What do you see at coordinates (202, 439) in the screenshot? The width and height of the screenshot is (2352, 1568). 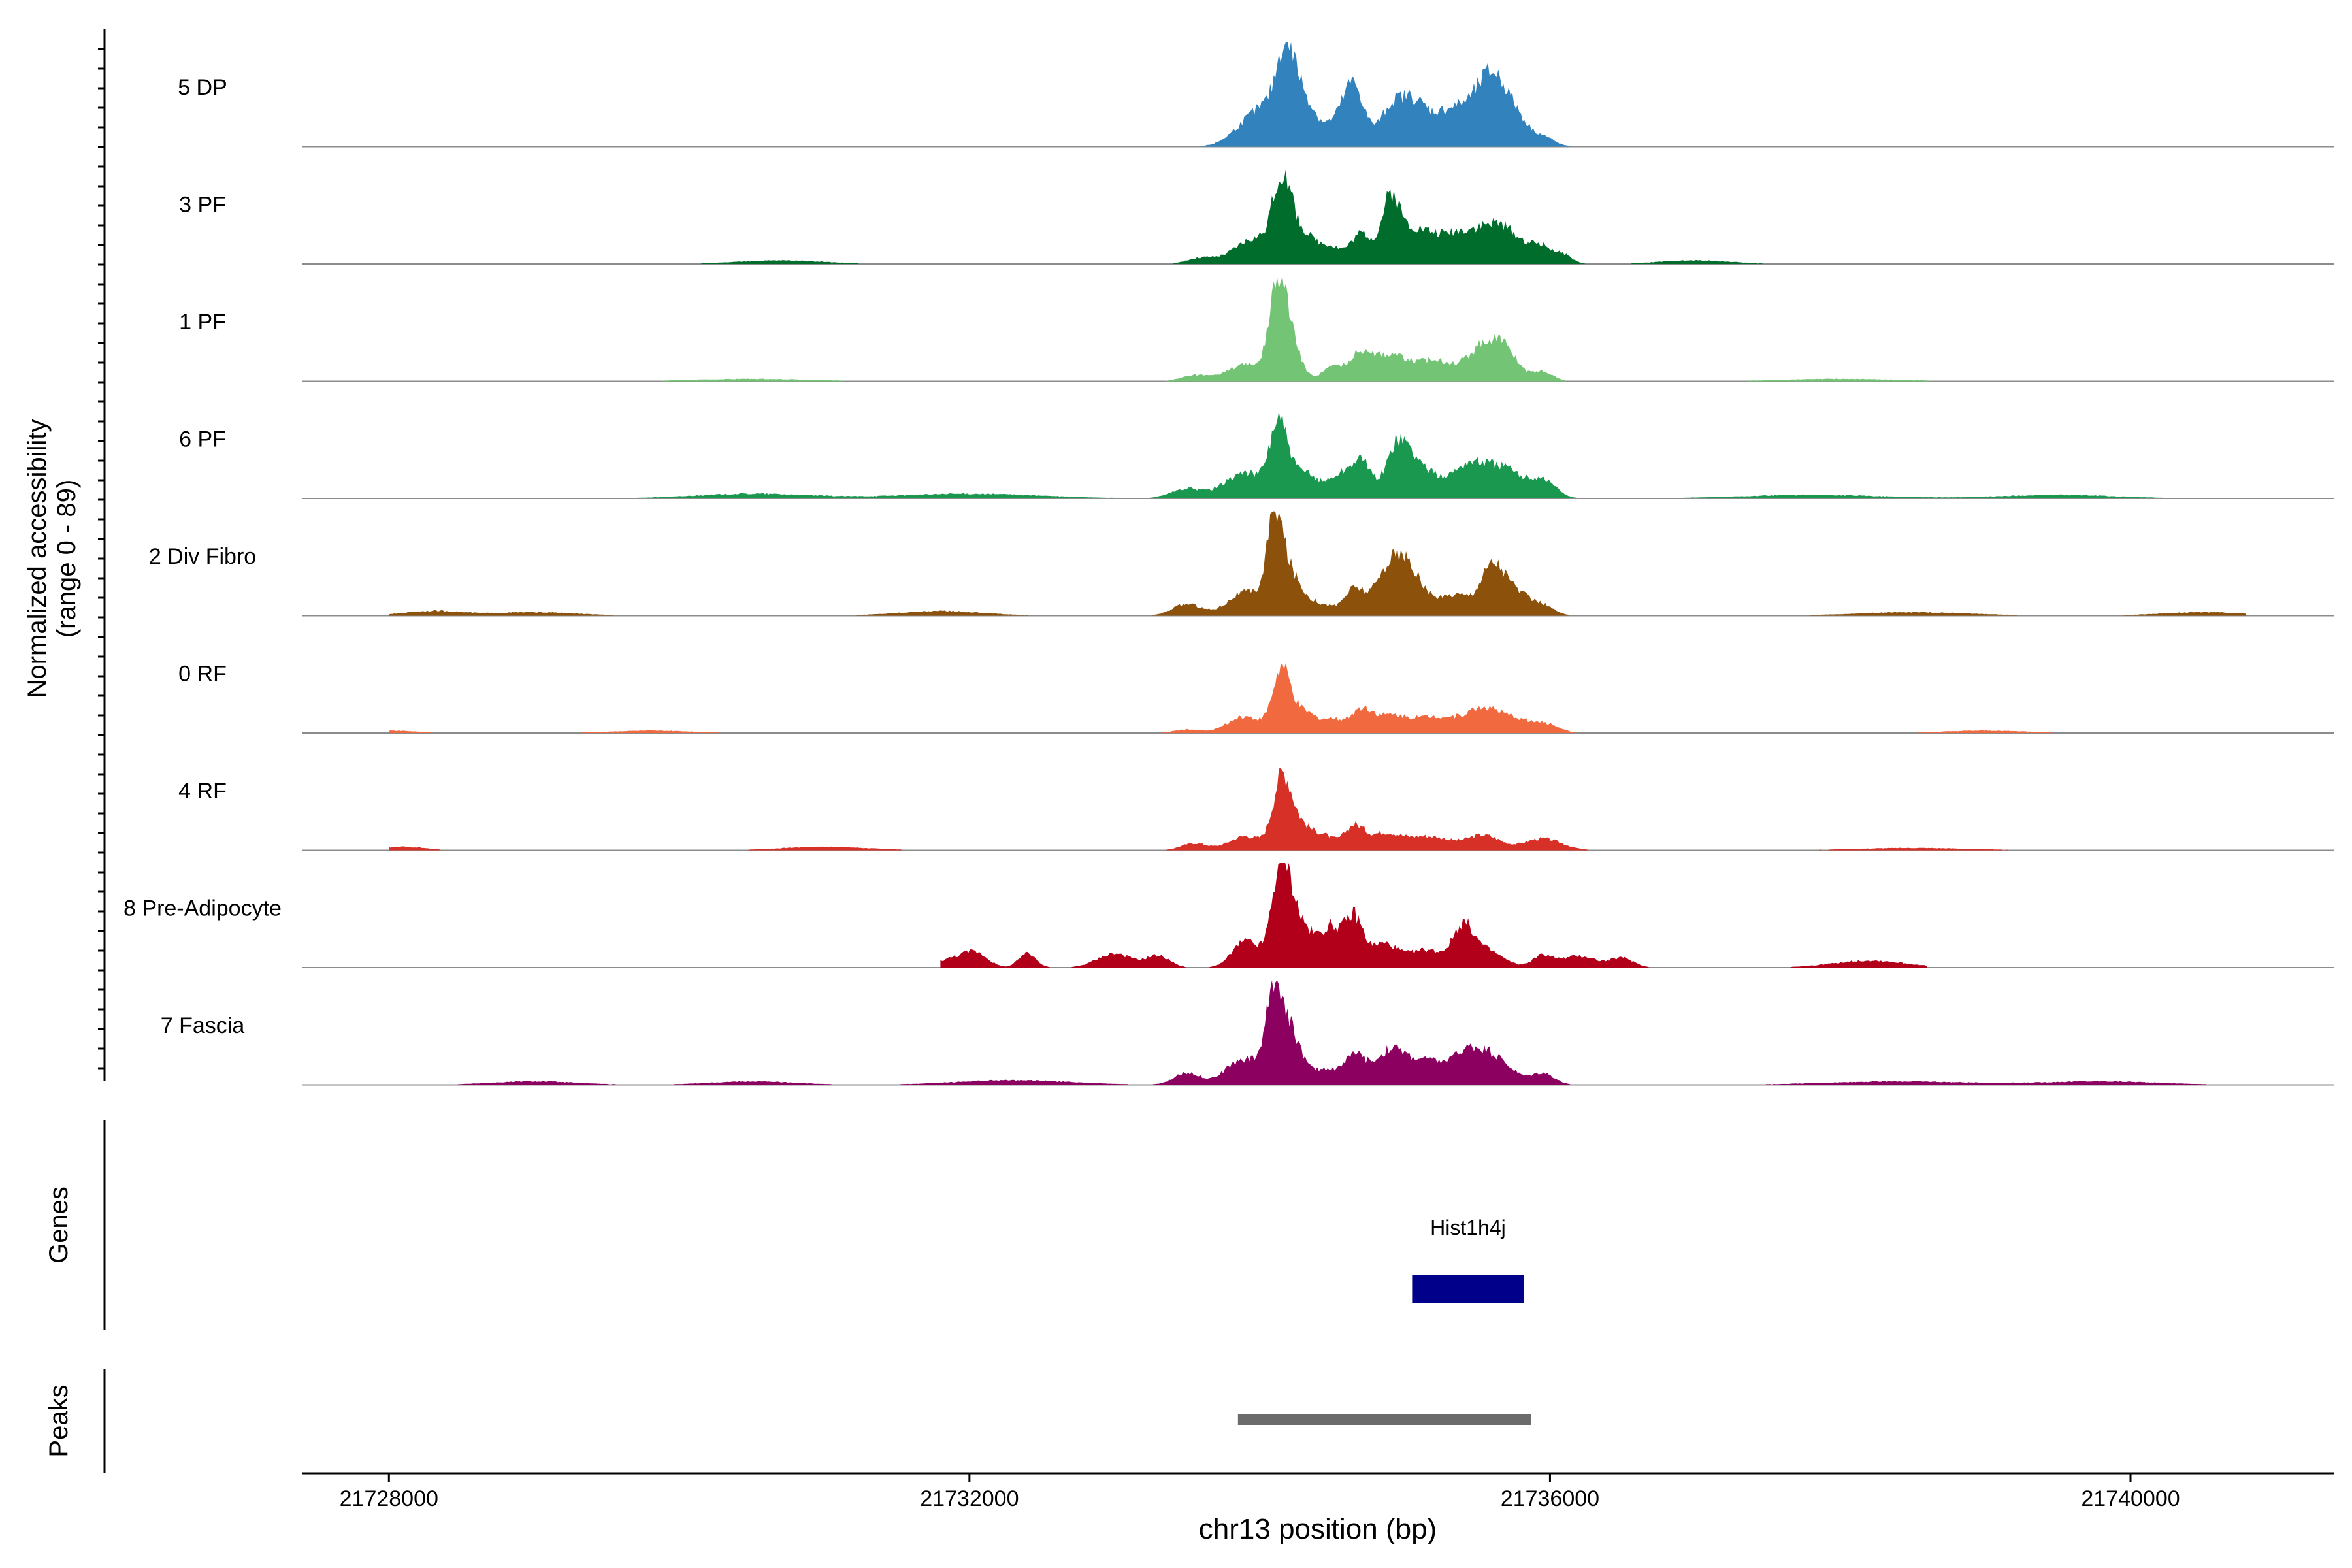 I see `track-label: 6 PF` at bounding box center [202, 439].